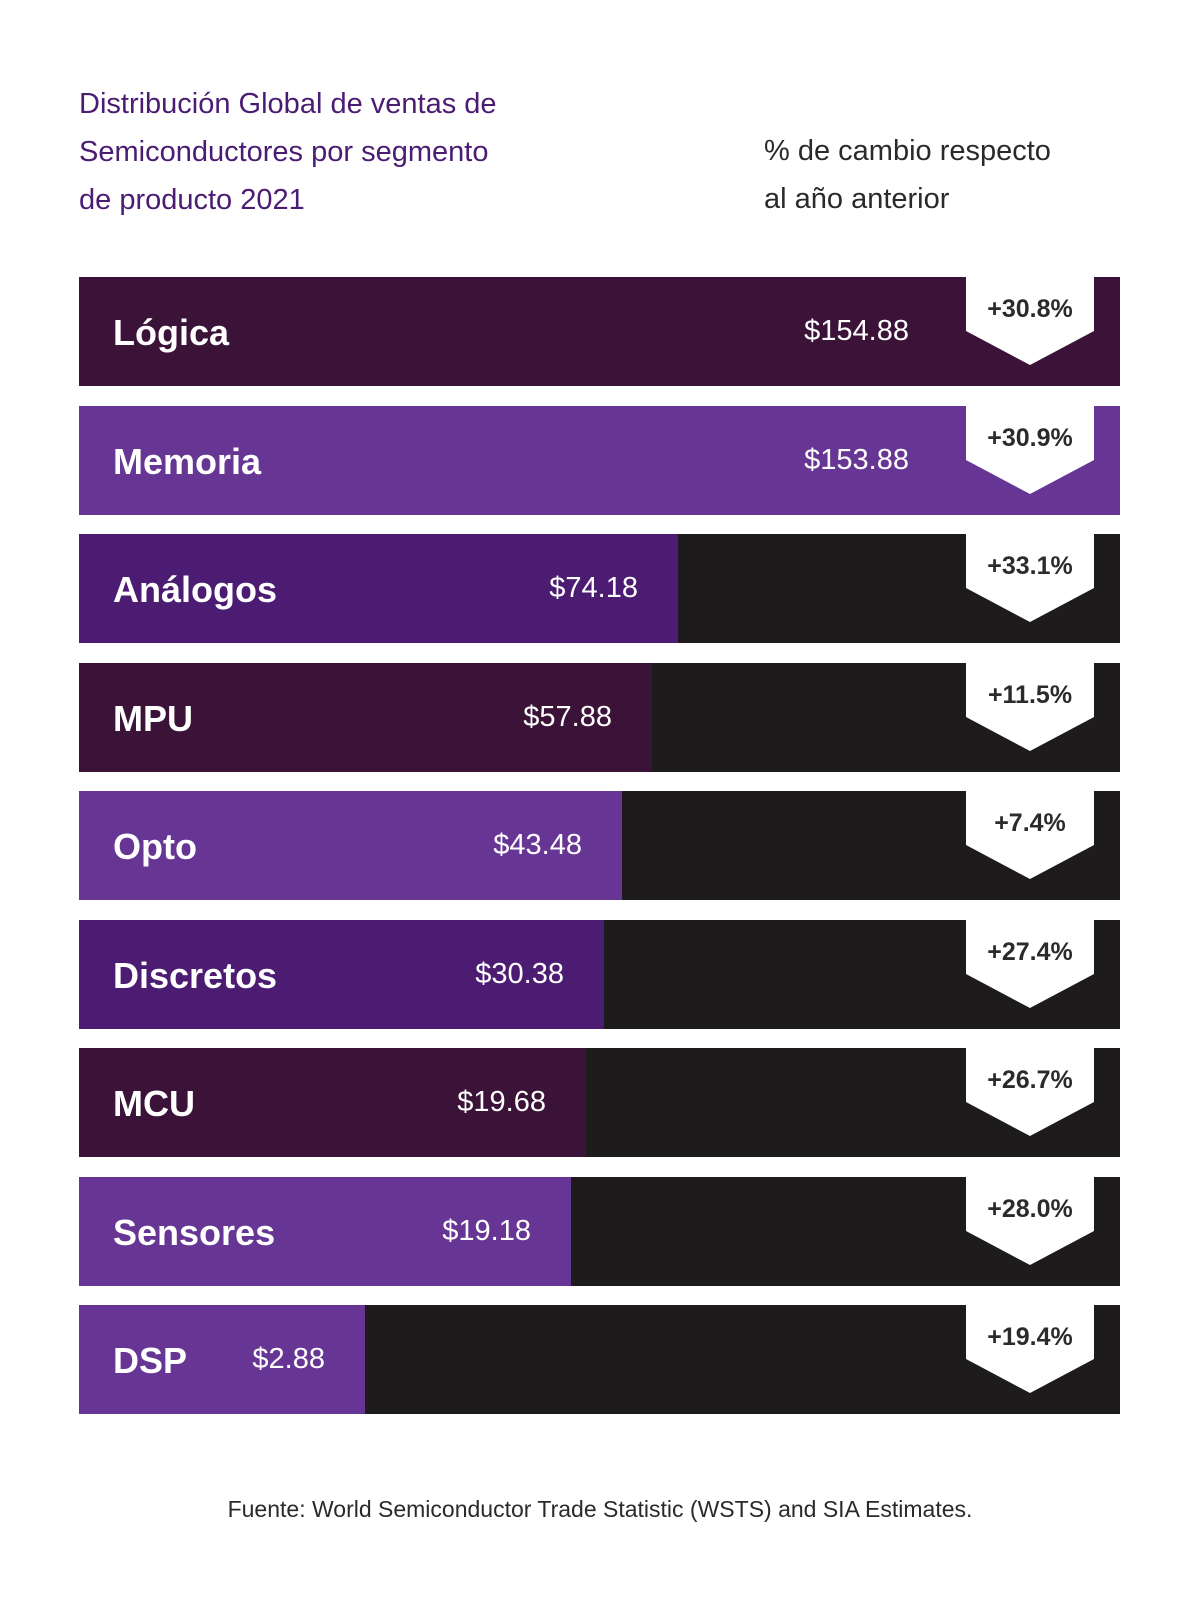 The width and height of the screenshot is (1200, 1616). I want to click on value-label: $153.88, so click(856, 460).